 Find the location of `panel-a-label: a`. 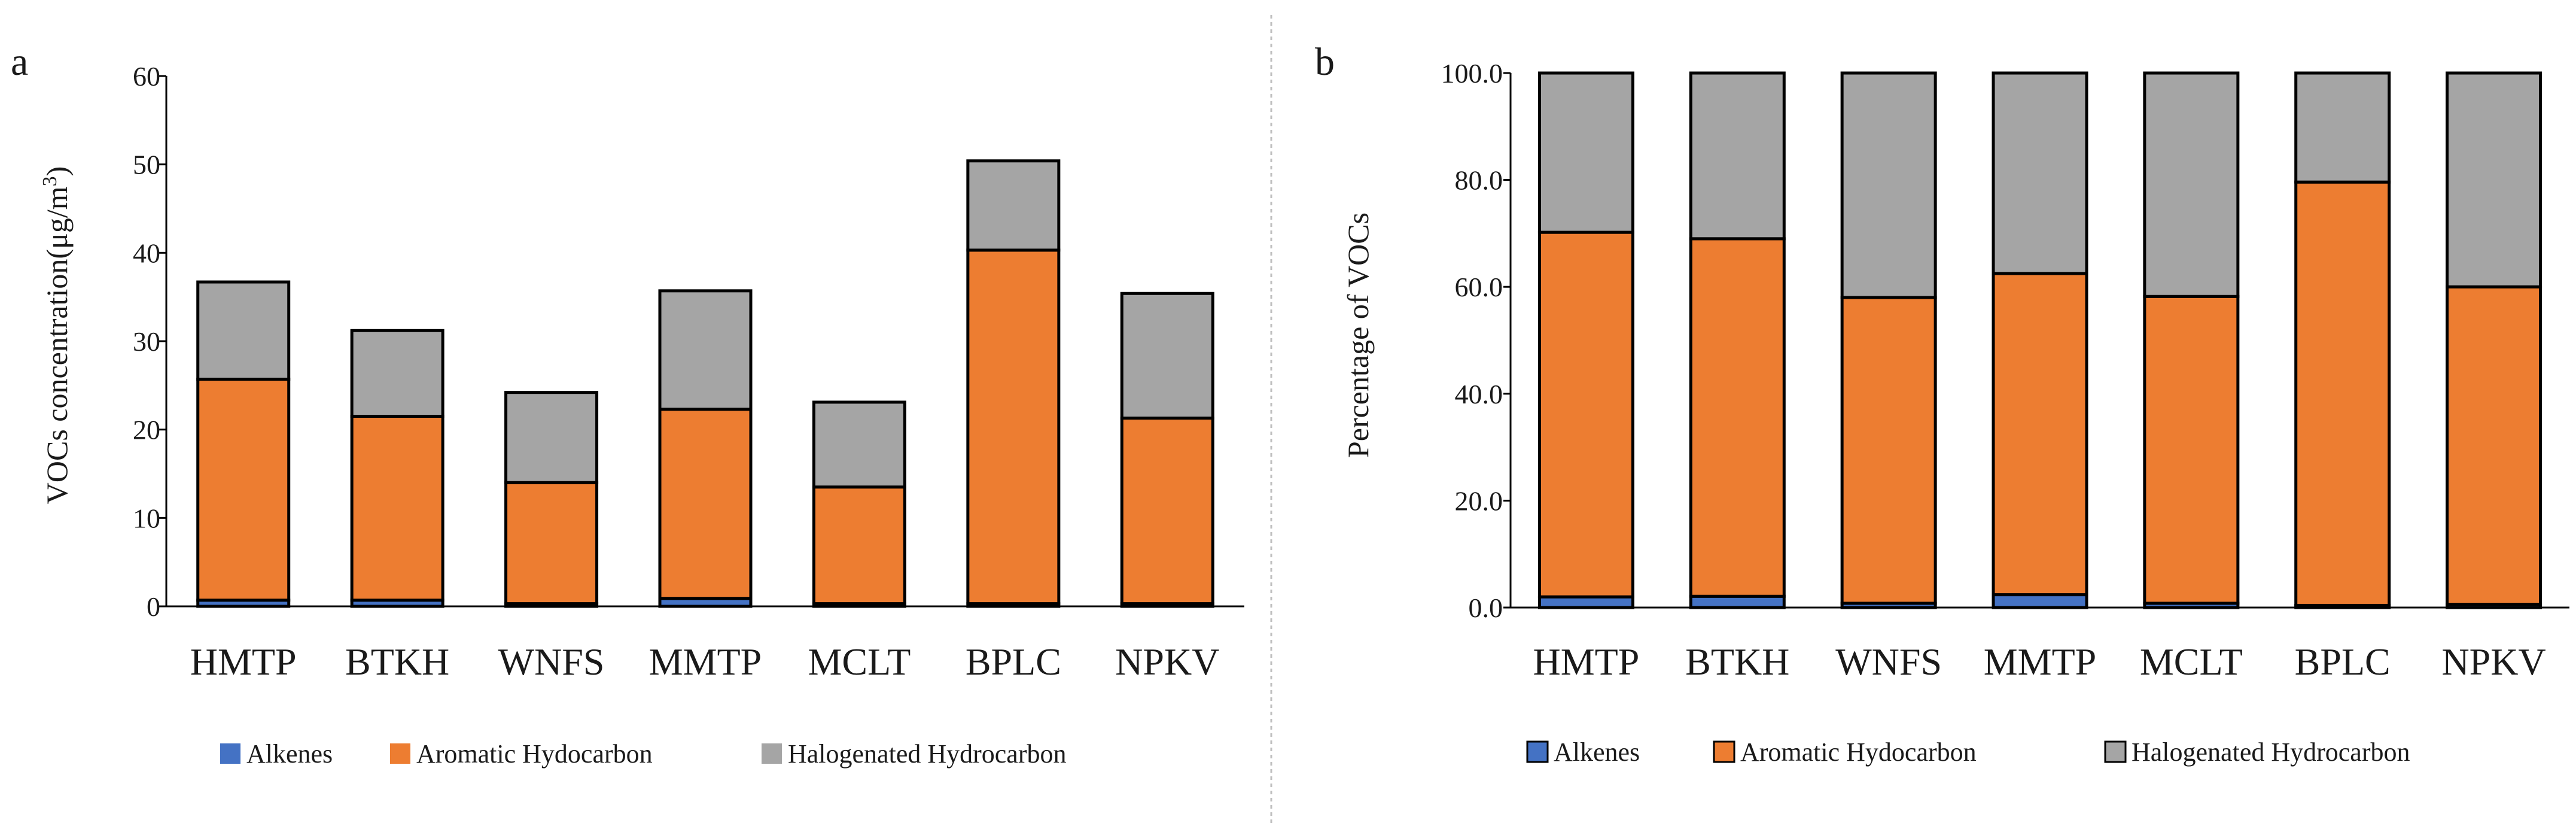

panel-a-label: a is located at coordinates (19, 62).